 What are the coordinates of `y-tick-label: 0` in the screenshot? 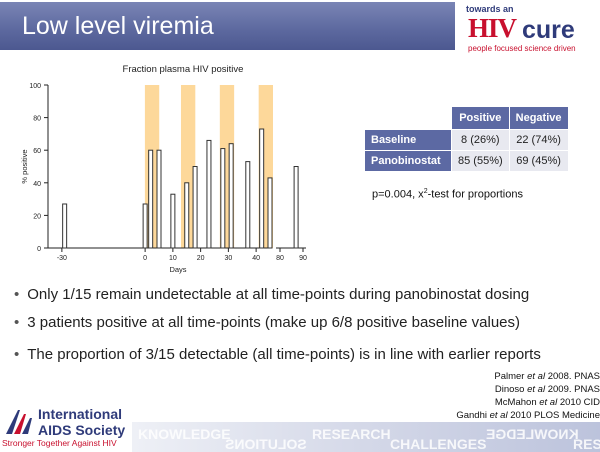 It's located at (39, 249).